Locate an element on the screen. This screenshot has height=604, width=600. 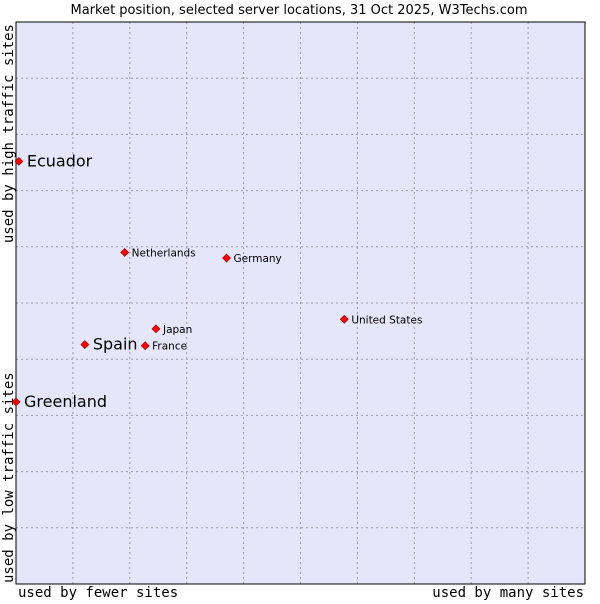
point-label-greenland: Greenland is located at coordinates (65, 401).